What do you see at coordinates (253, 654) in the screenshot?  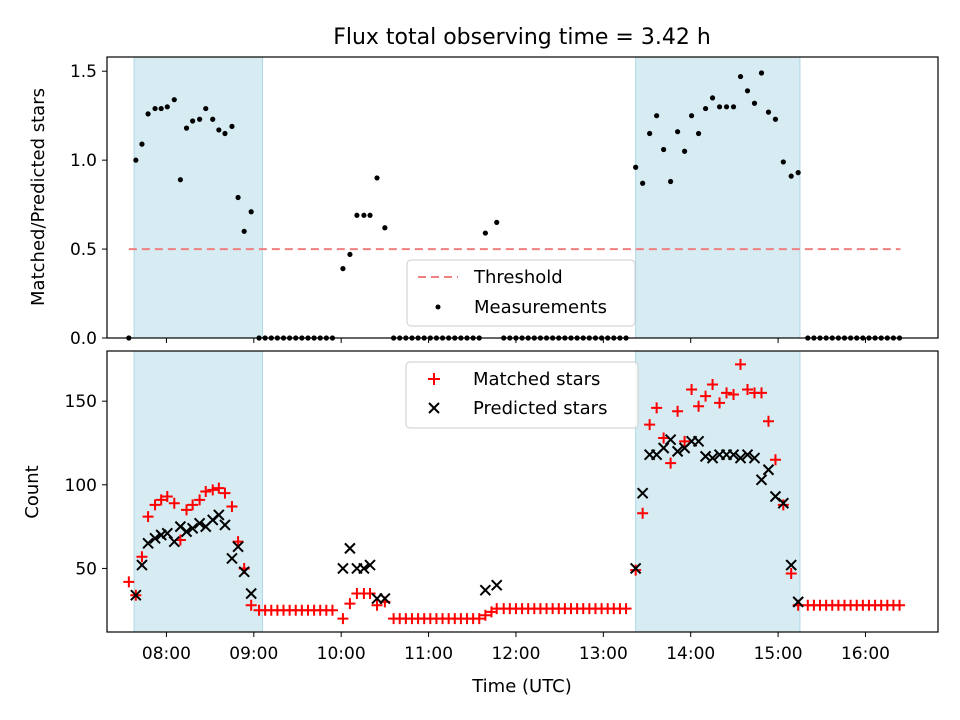 I see `x-tick-label: 09:00` at bounding box center [253, 654].